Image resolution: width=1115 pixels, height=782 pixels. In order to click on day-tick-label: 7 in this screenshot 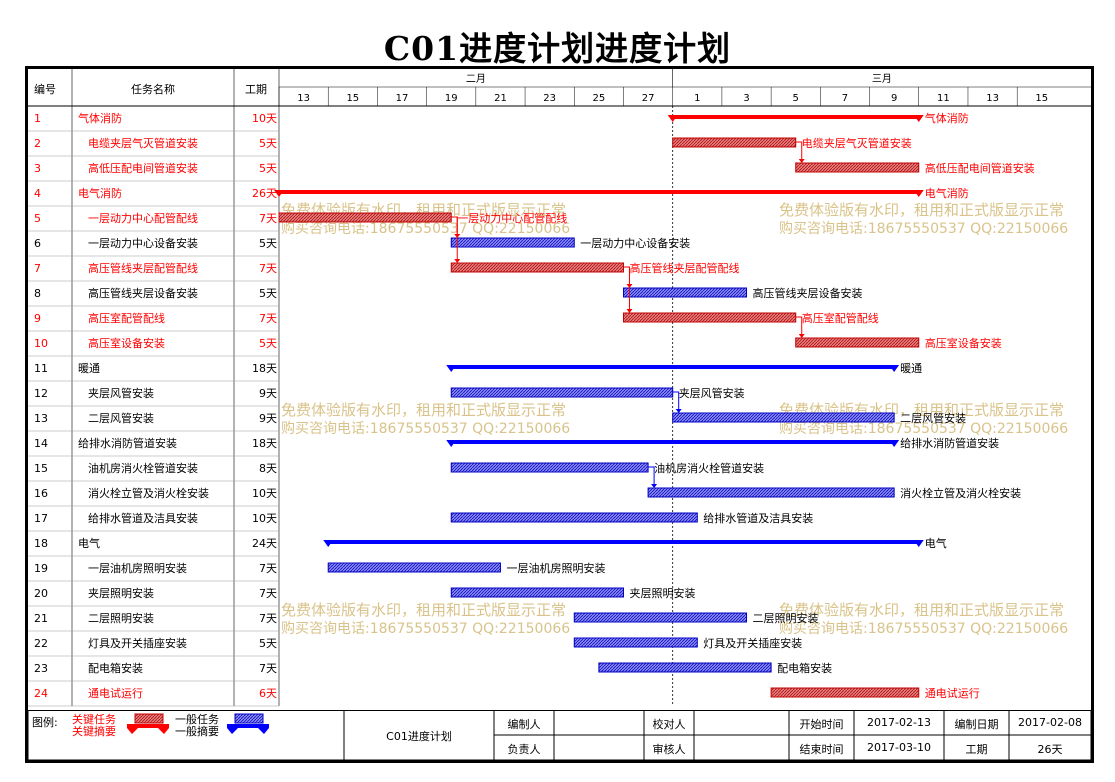, I will do `click(845, 98)`.